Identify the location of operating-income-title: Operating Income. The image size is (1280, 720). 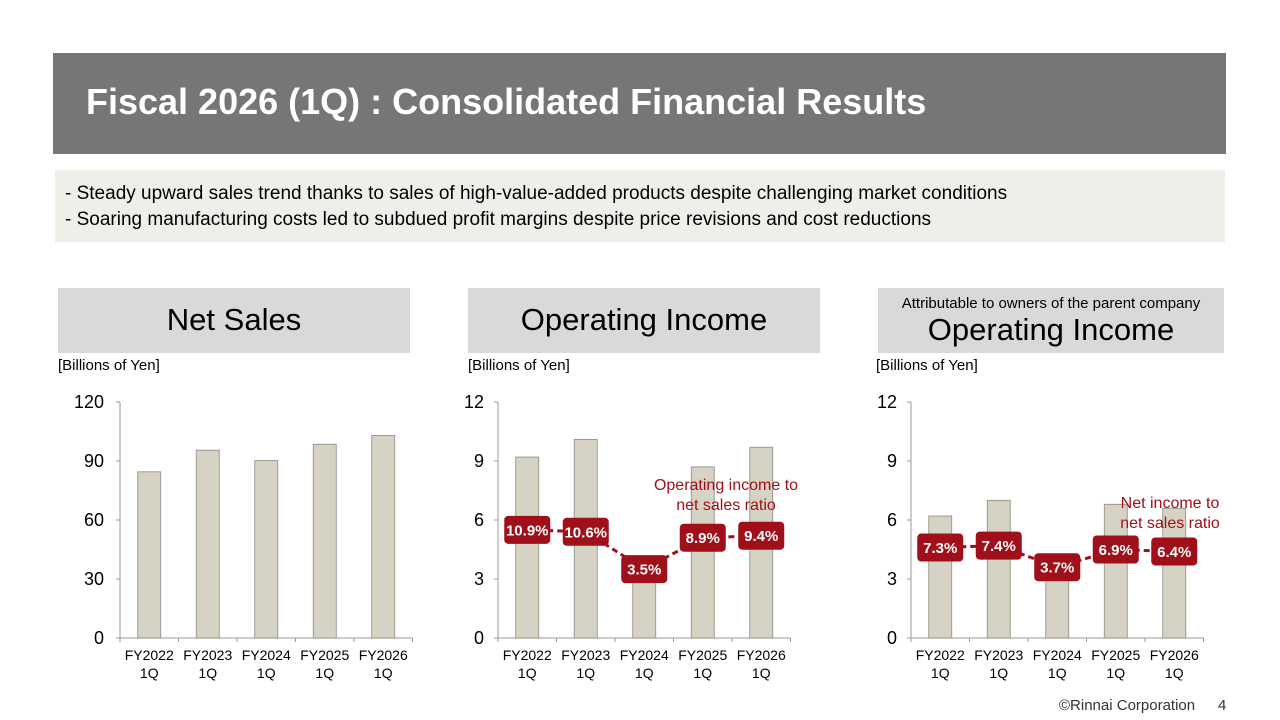
(644, 319).